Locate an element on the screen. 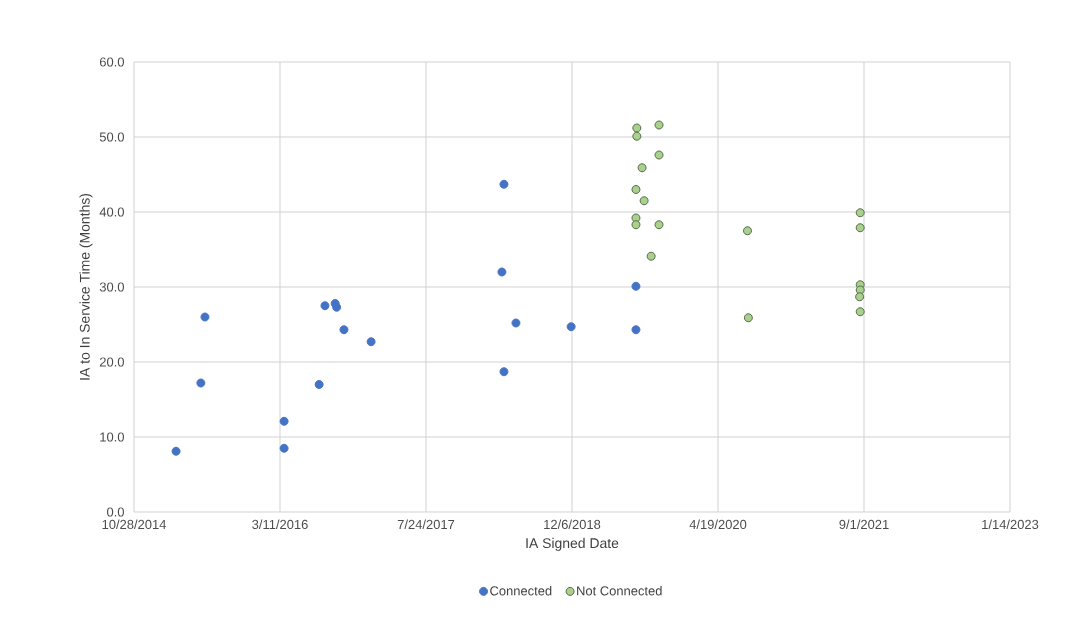 The height and width of the screenshot is (618, 1076). x-tick-label: 9/1/2021 is located at coordinates (864, 524).